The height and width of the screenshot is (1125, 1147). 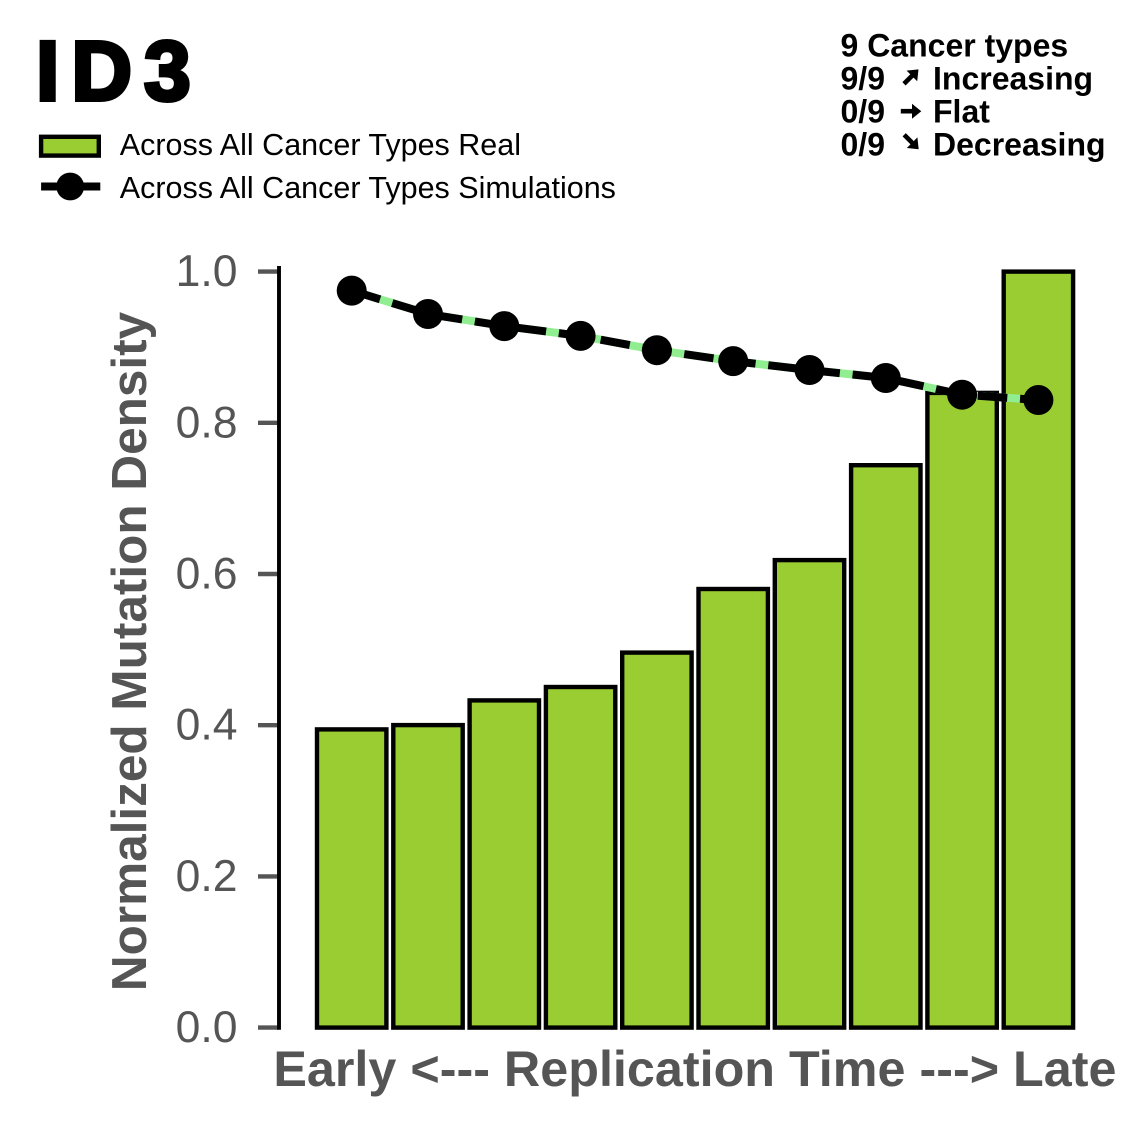 I want to click on svg-text: 0.4, so click(x=207, y=725).